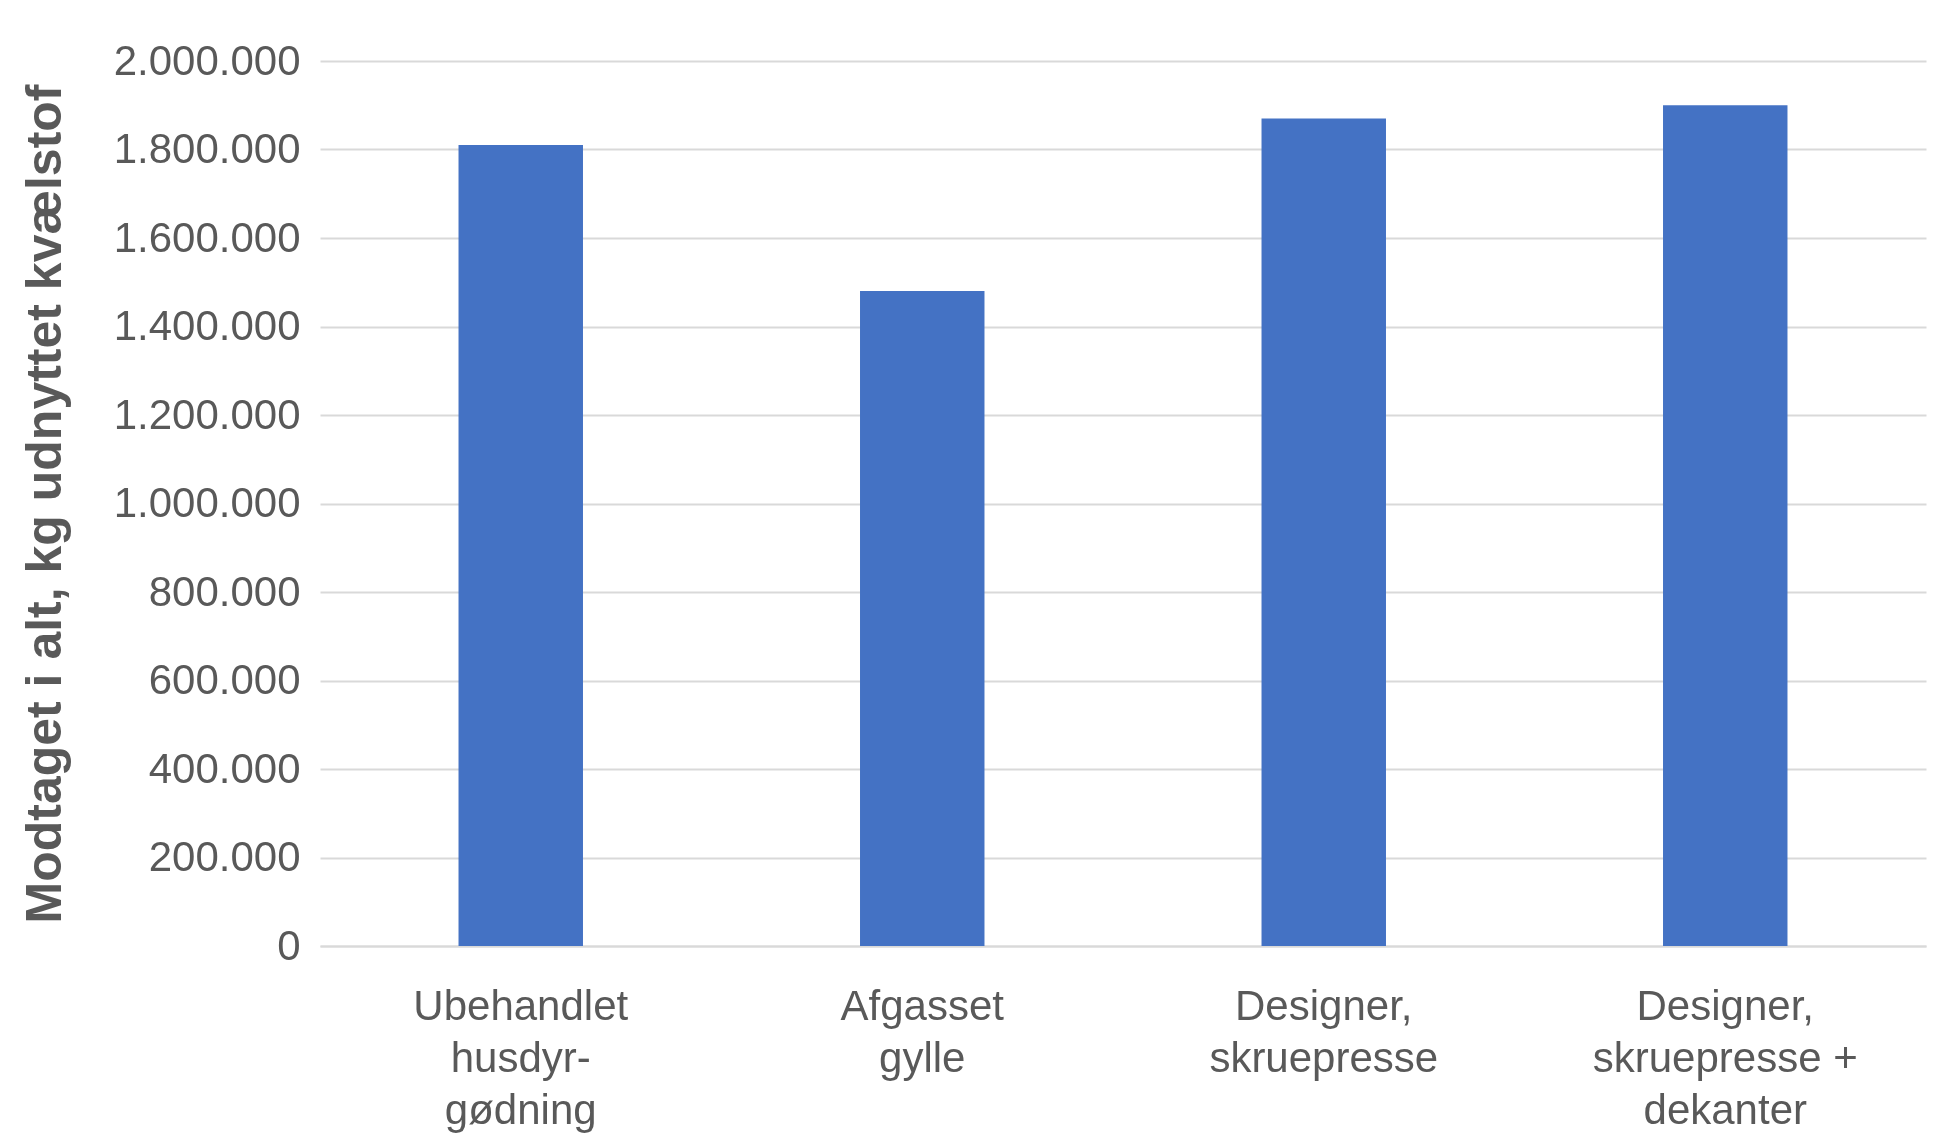 The image size is (1936, 1141). I want to click on y-tick-label: 0, so click(289, 945).